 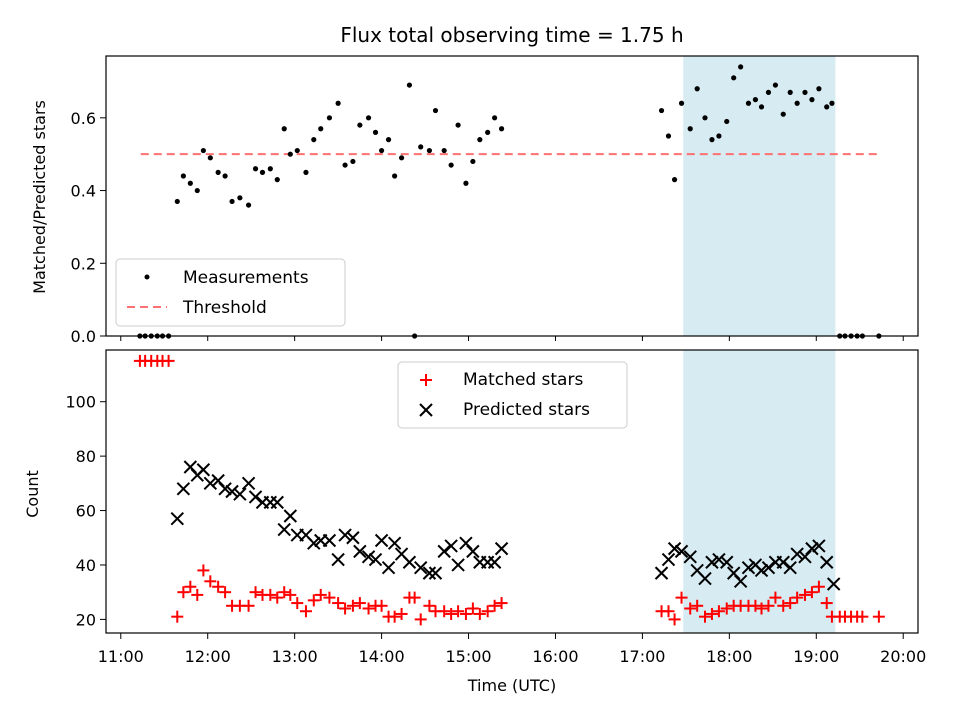 What do you see at coordinates (86, 456) in the screenshot?
I see `bottom-y-tick-label: 80` at bounding box center [86, 456].